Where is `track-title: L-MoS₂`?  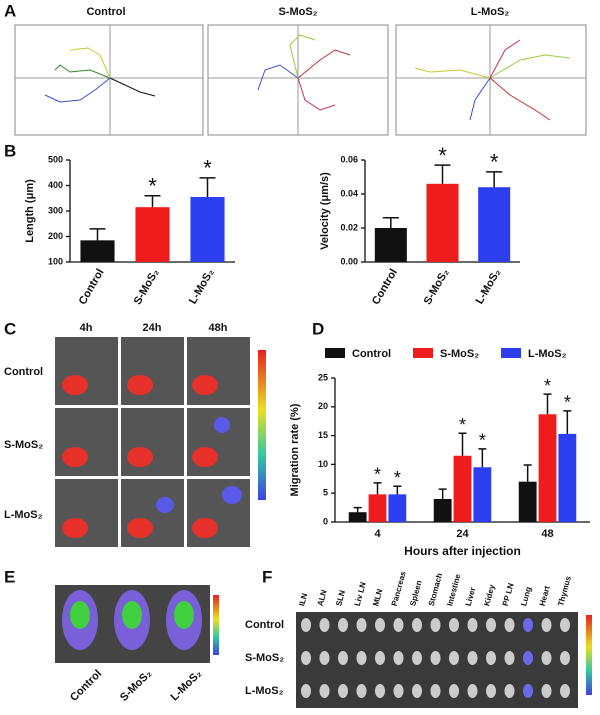 track-title: L-MoS₂ is located at coordinates (490, 12).